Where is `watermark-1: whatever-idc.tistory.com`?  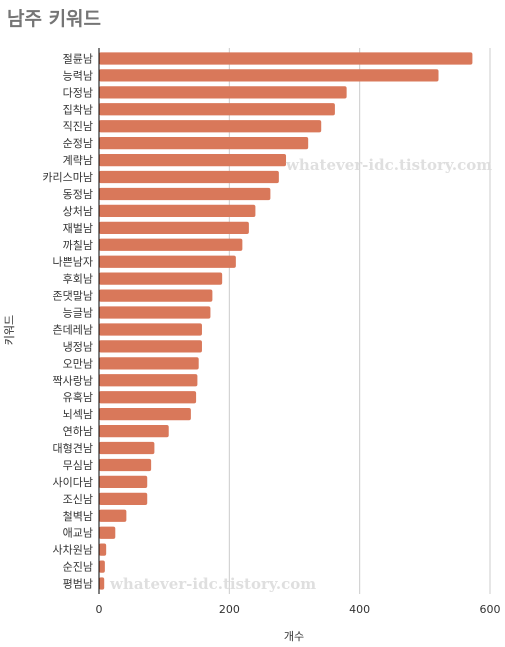 watermark-1: whatever-idc.tistory.com is located at coordinates (388, 165).